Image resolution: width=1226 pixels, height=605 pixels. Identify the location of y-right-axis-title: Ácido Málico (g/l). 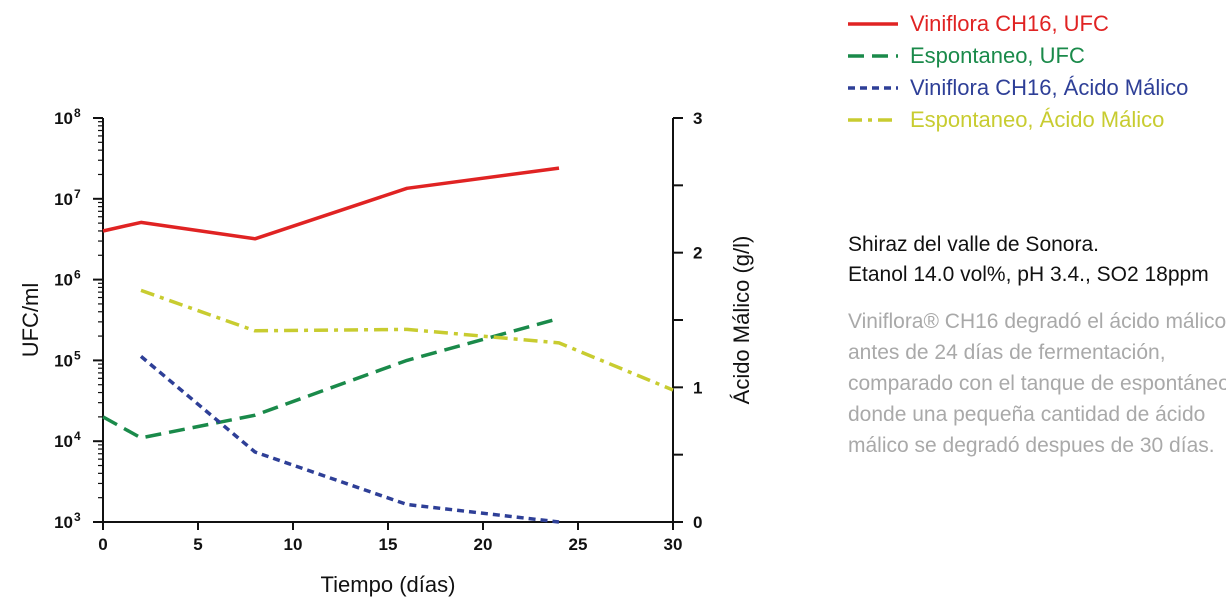
(741, 320).